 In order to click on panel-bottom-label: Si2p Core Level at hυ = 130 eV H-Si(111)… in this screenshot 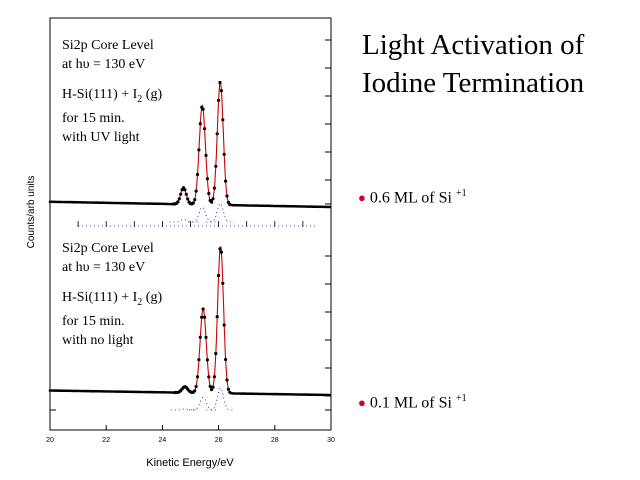, I will do `click(112, 294)`.